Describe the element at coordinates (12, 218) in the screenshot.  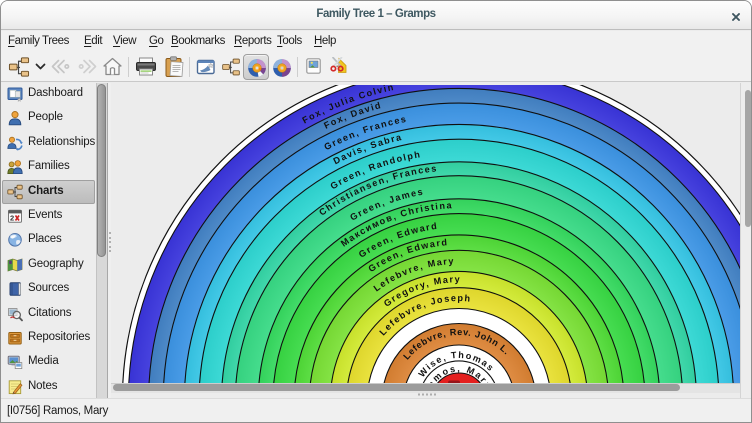
I see `svg-text: 2` at that location.